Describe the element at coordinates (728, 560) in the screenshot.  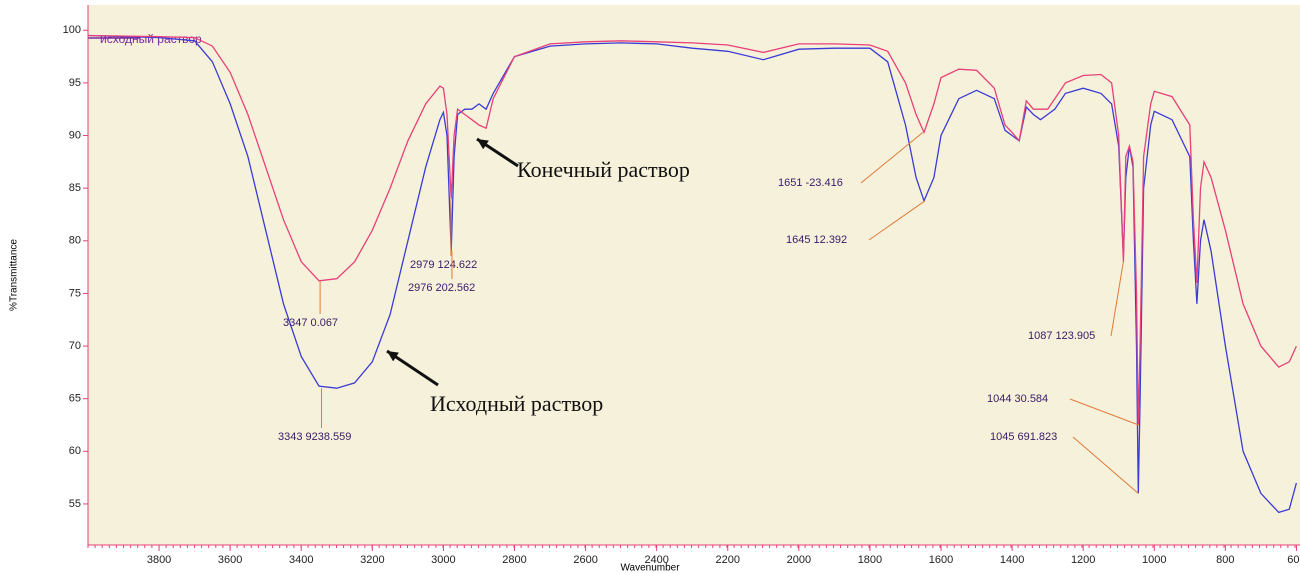
I see `x-tick-label: 2200` at that location.